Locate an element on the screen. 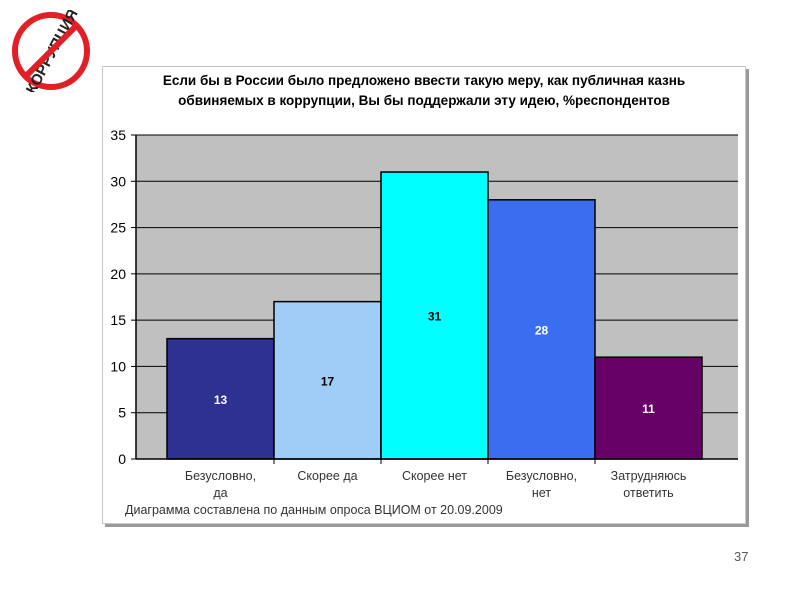 This screenshot has width=800, height=600. bar-value-label: 17 is located at coordinates (328, 381).